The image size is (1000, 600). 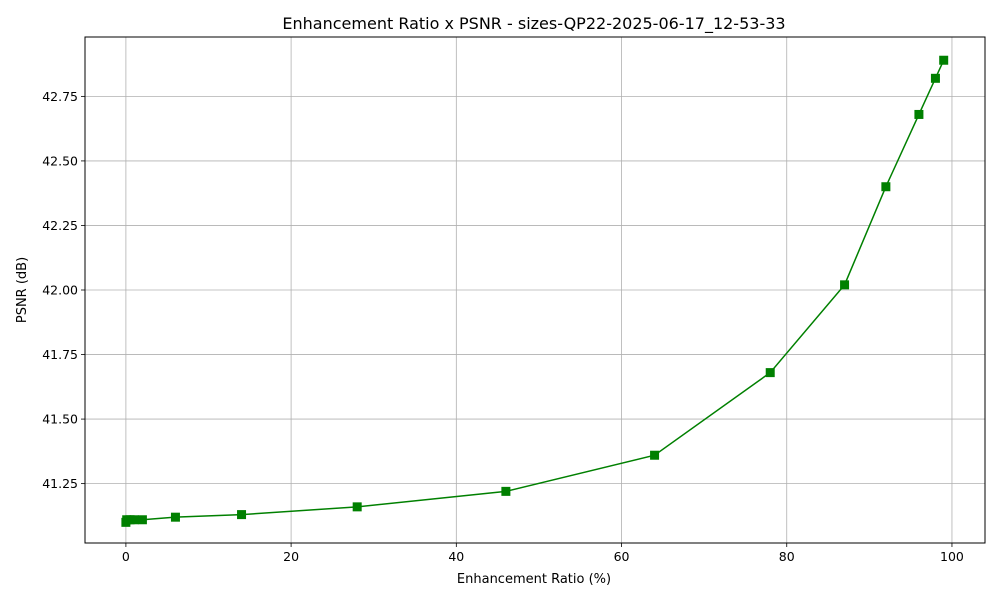 What do you see at coordinates (60, 96) in the screenshot?
I see `y-tick-label: 42.75` at bounding box center [60, 96].